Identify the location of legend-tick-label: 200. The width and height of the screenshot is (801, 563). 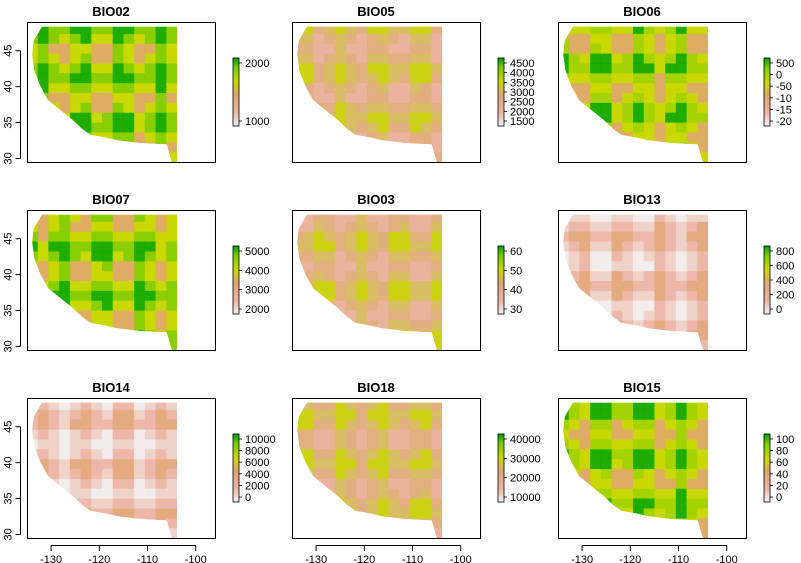
(785, 296).